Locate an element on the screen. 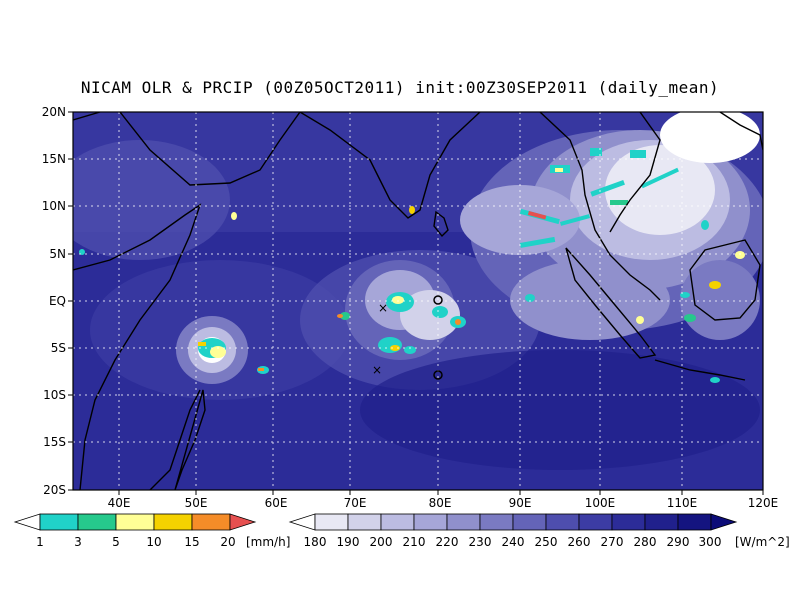  olr-tick-label: 240 is located at coordinates (513, 542).